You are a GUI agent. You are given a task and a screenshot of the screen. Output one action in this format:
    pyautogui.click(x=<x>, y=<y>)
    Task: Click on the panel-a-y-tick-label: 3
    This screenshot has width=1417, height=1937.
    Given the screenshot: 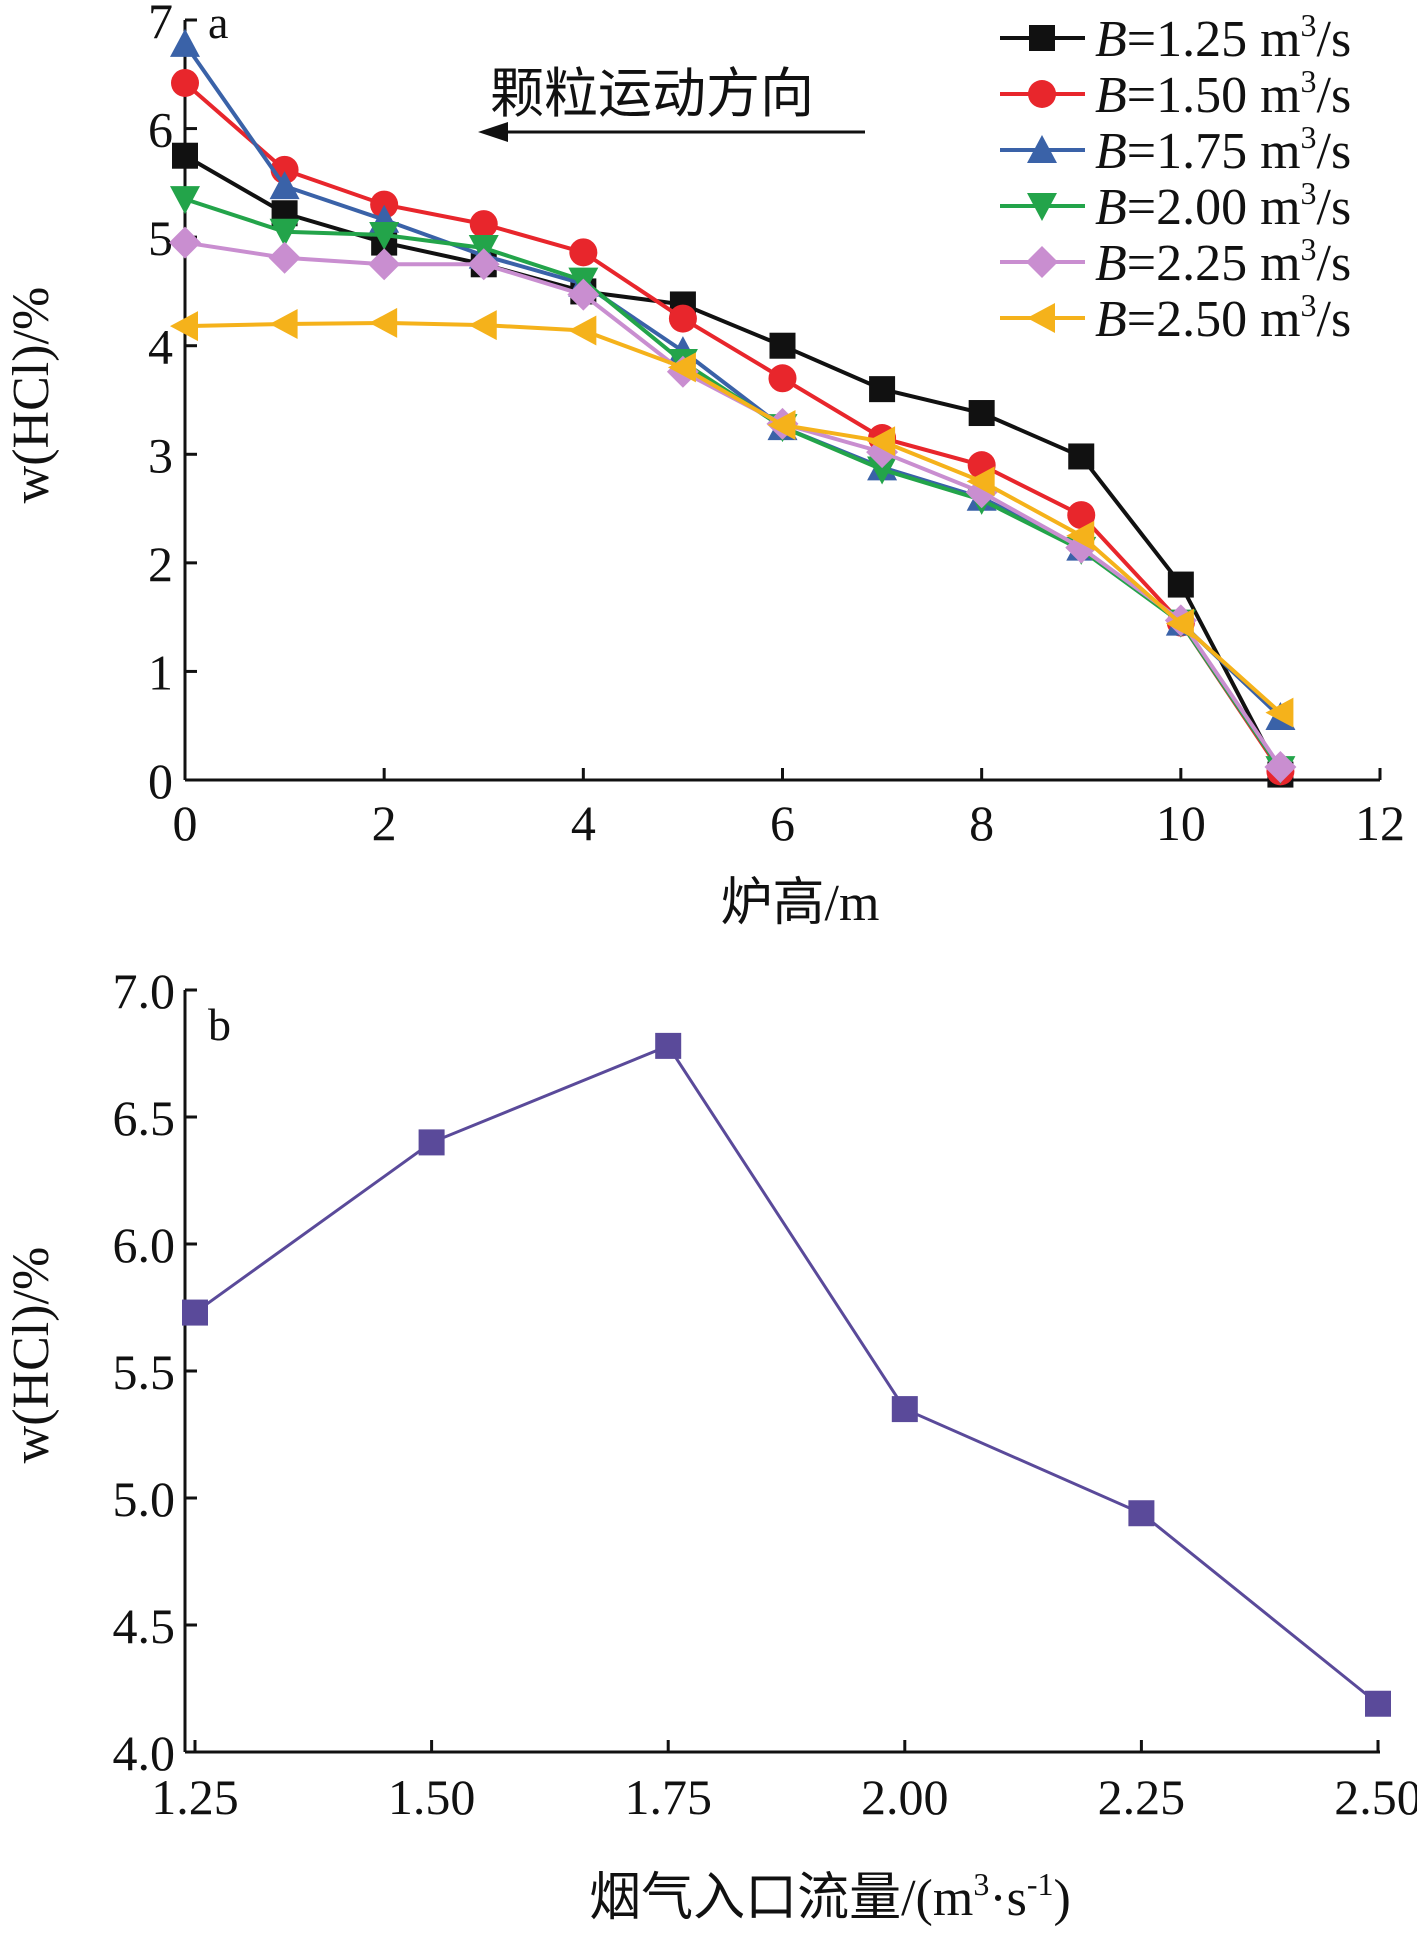 What is the action you would take?
    pyautogui.click(x=160, y=455)
    